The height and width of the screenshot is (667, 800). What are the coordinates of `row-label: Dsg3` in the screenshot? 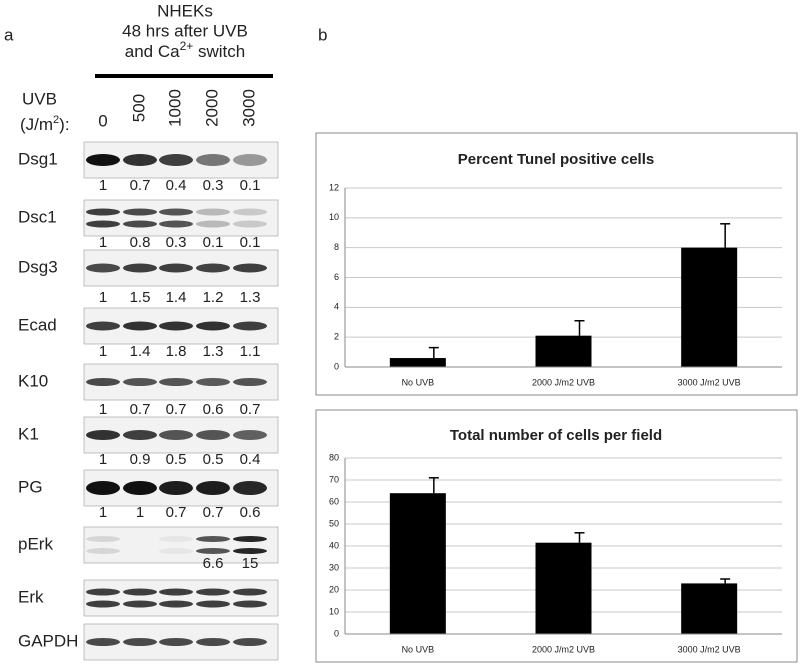 It's located at (38, 266).